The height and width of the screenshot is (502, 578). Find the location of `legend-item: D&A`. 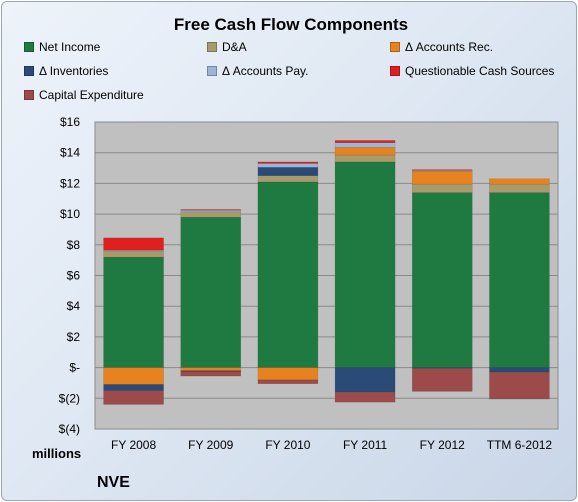

legend-item: D&A is located at coordinates (227, 47).